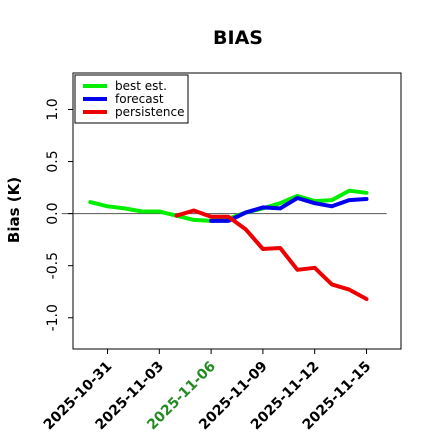  I want to click on series-line-forecast, so click(289, 209).